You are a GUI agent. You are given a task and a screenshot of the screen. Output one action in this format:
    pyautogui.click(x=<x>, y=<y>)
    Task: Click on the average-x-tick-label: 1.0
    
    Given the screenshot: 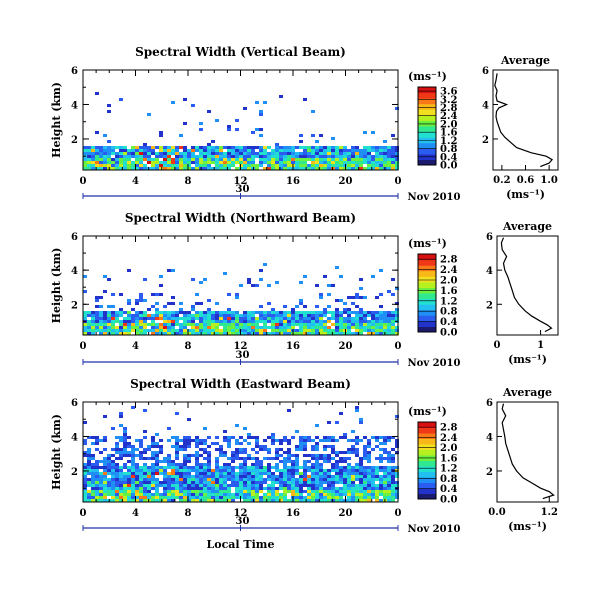 What is the action you would take?
    pyautogui.click(x=548, y=180)
    